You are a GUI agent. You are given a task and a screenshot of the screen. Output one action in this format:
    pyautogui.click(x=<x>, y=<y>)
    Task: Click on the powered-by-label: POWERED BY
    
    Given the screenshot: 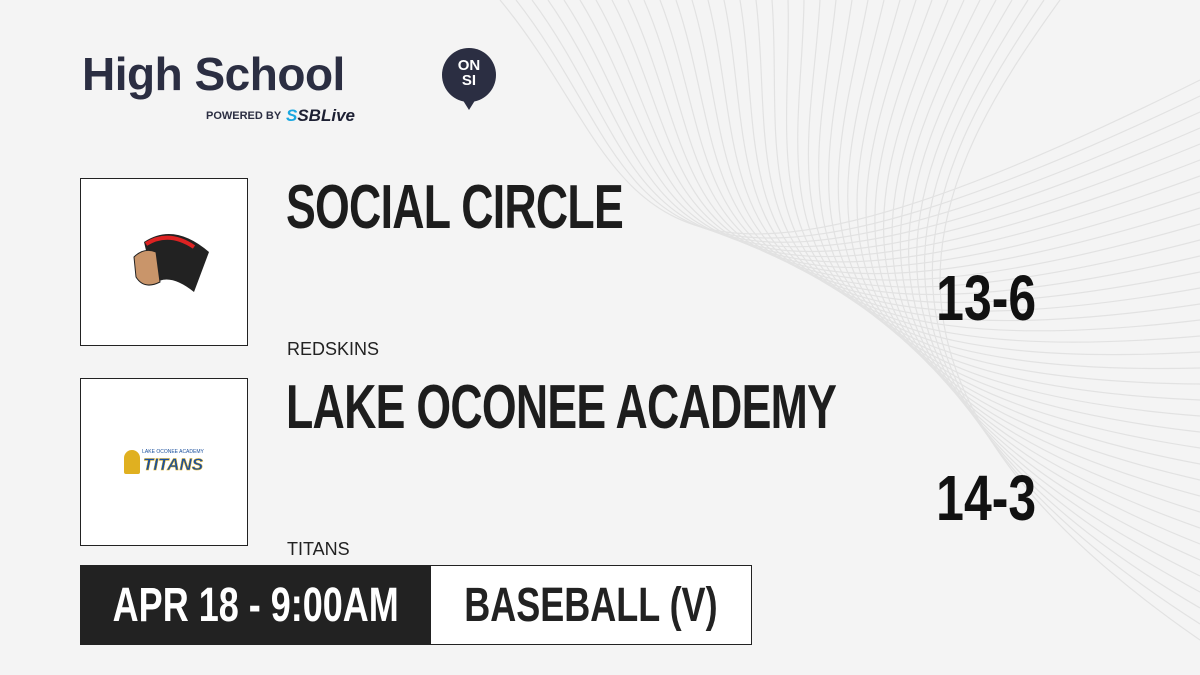 What is the action you would take?
    pyautogui.click(x=244, y=116)
    